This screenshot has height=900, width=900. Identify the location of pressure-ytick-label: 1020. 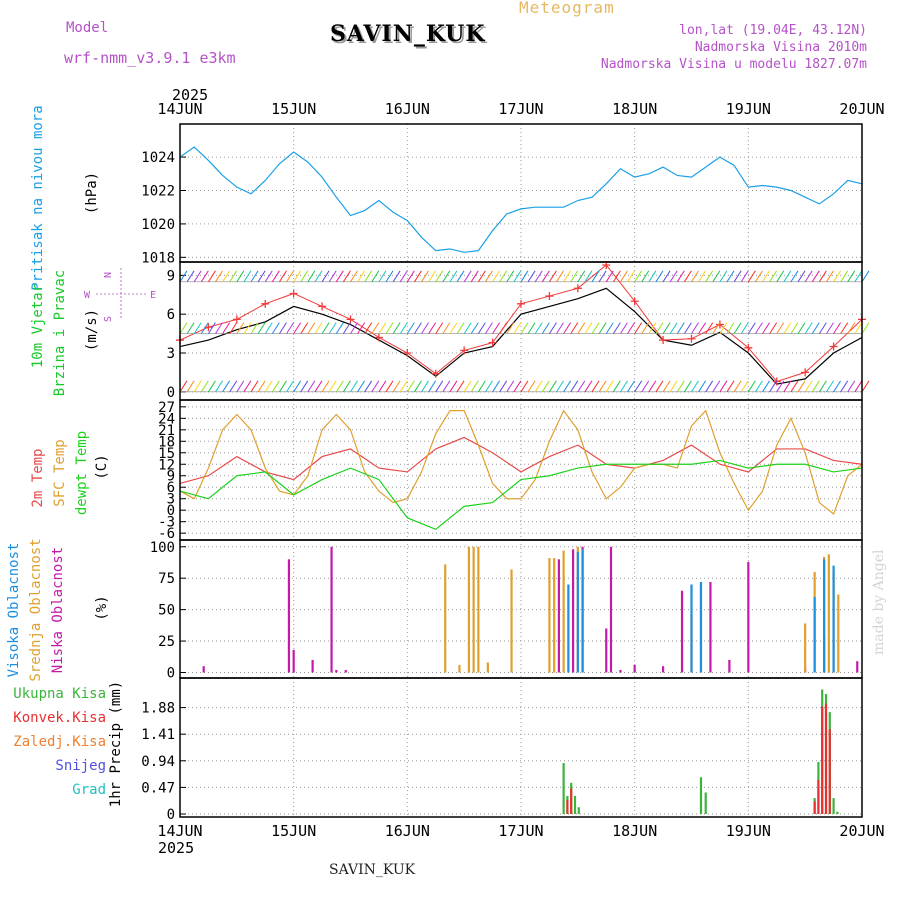
(158, 225).